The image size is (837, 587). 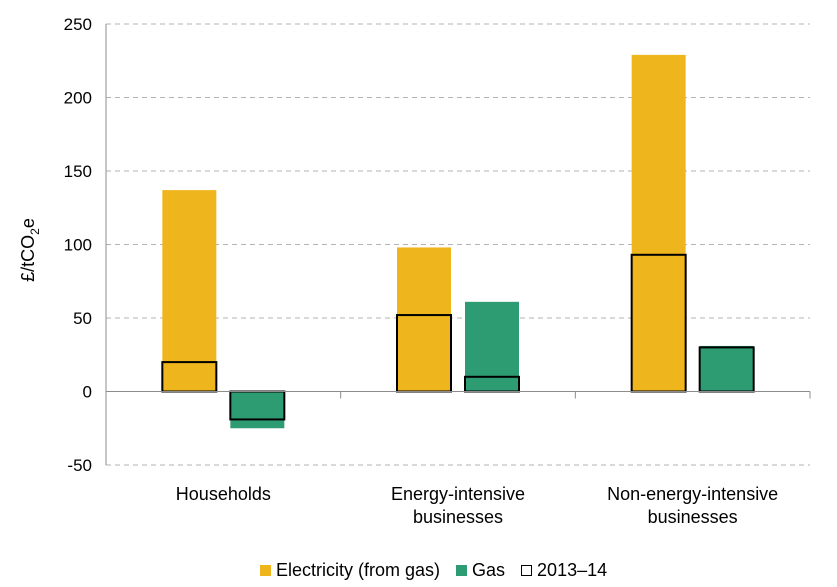 What do you see at coordinates (692, 494) in the screenshot?
I see `category-label: Non-energy-intensive` at bounding box center [692, 494].